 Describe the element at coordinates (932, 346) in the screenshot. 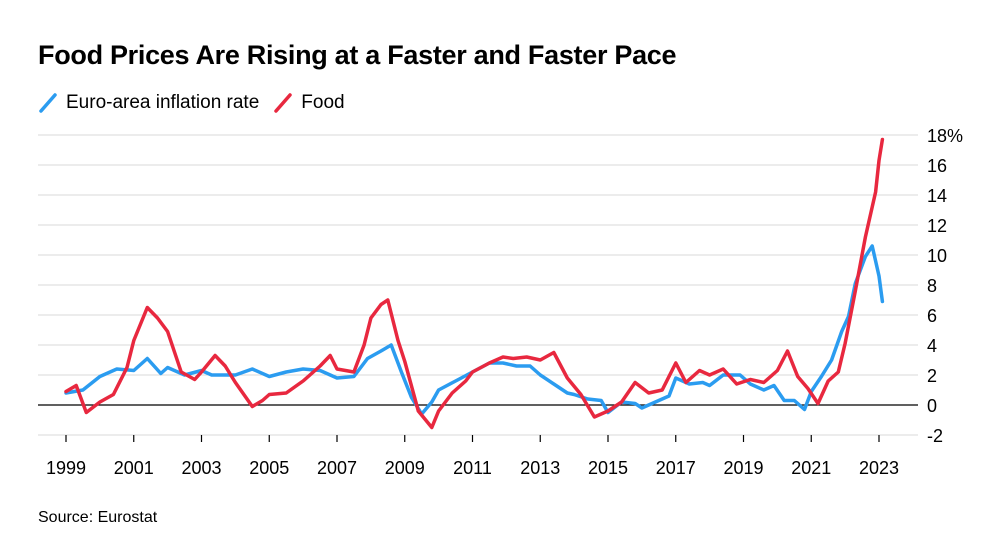

I see `y-tick-label: 4` at that location.